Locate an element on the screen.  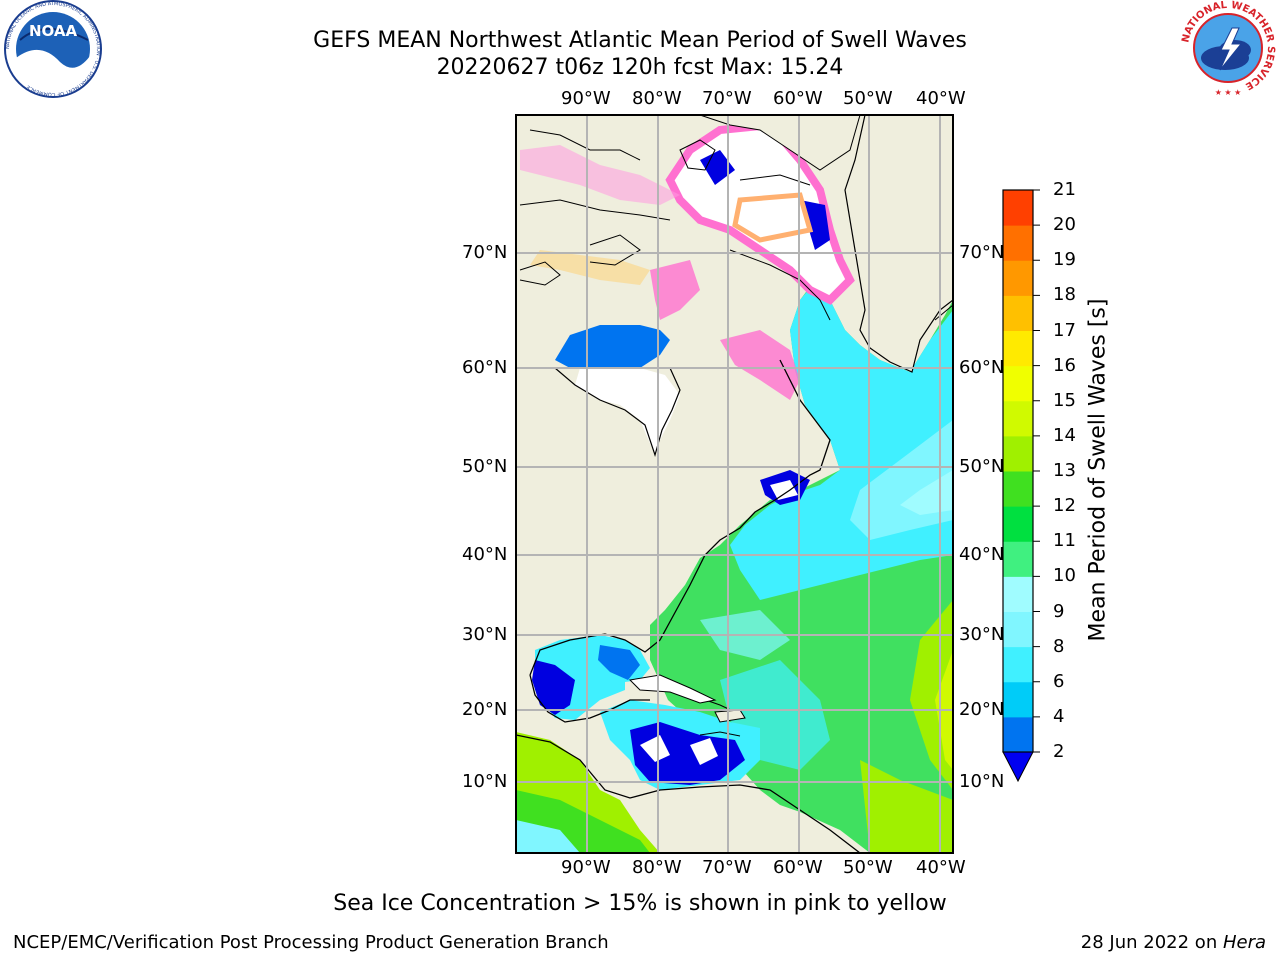
date-line: 28 Jun 2022 on Hera is located at coordinates (1173, 942).